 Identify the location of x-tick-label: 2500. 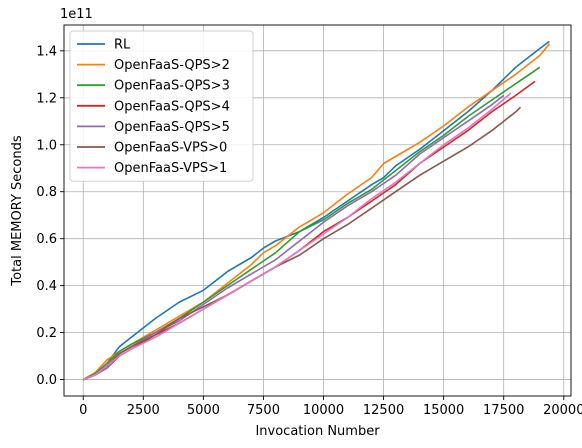
(143, 410).